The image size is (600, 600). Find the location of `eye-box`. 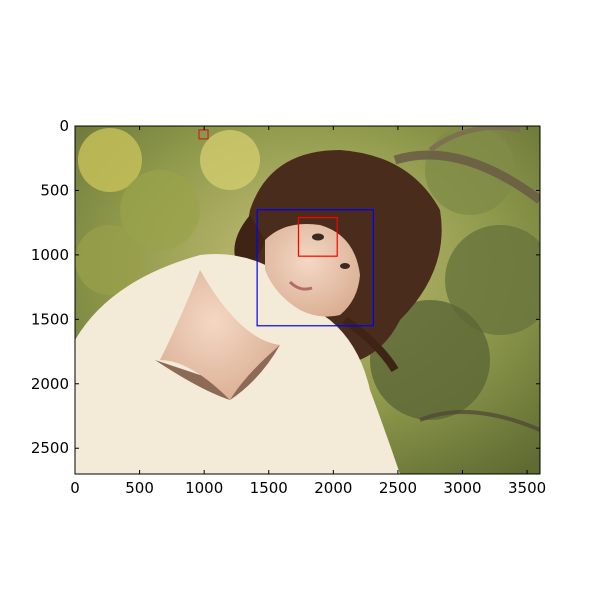

eye-box is located at coordinates (317, 236).